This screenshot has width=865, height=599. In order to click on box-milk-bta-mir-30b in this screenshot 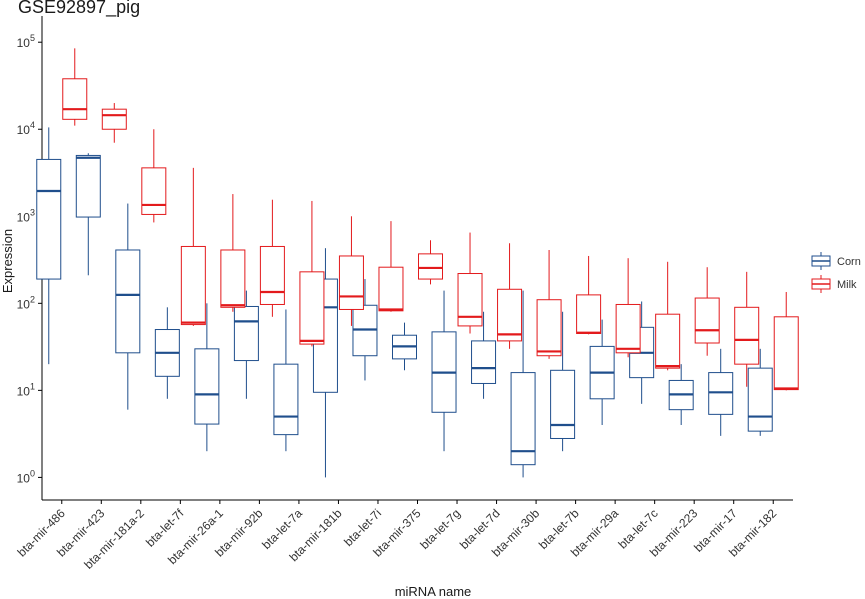, I will do `click(549, 304)`.